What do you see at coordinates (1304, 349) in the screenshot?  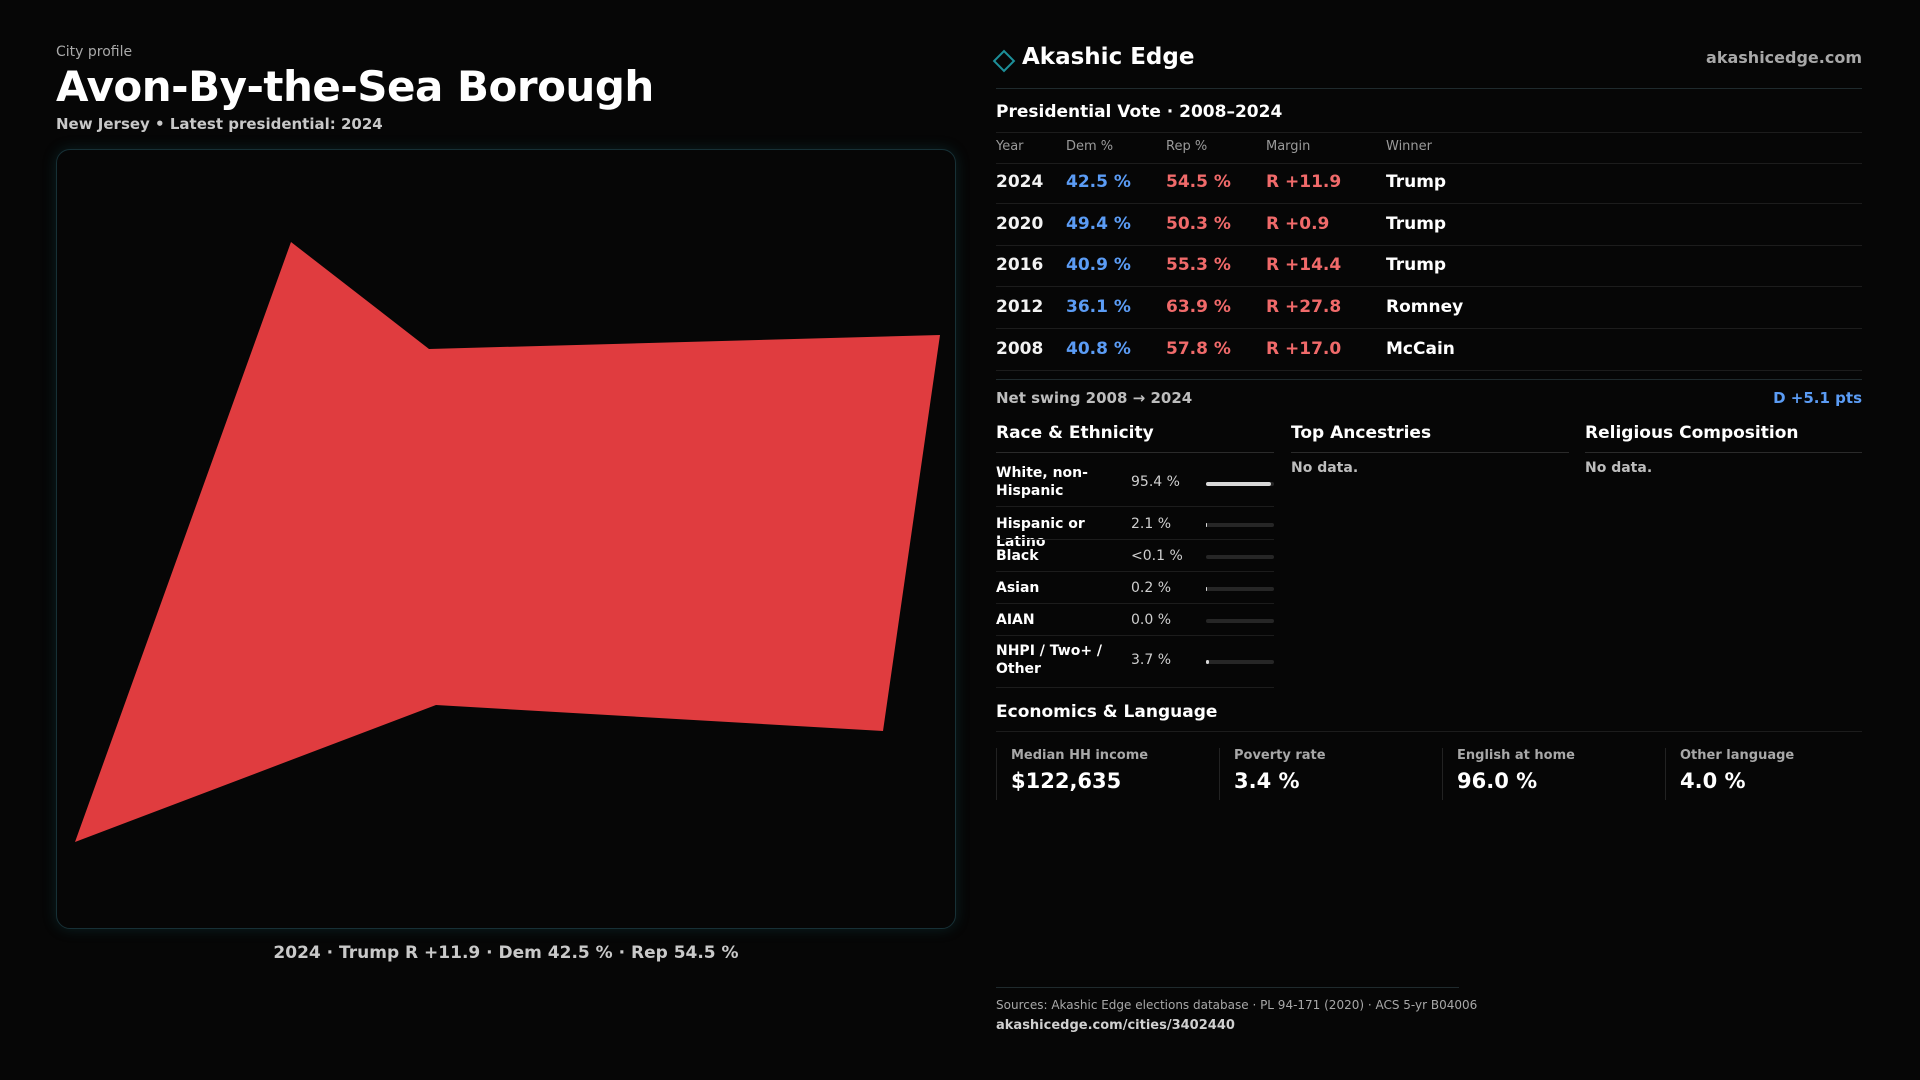 I see `row-margin: R +17.0` at bounding box center [1304, 349].